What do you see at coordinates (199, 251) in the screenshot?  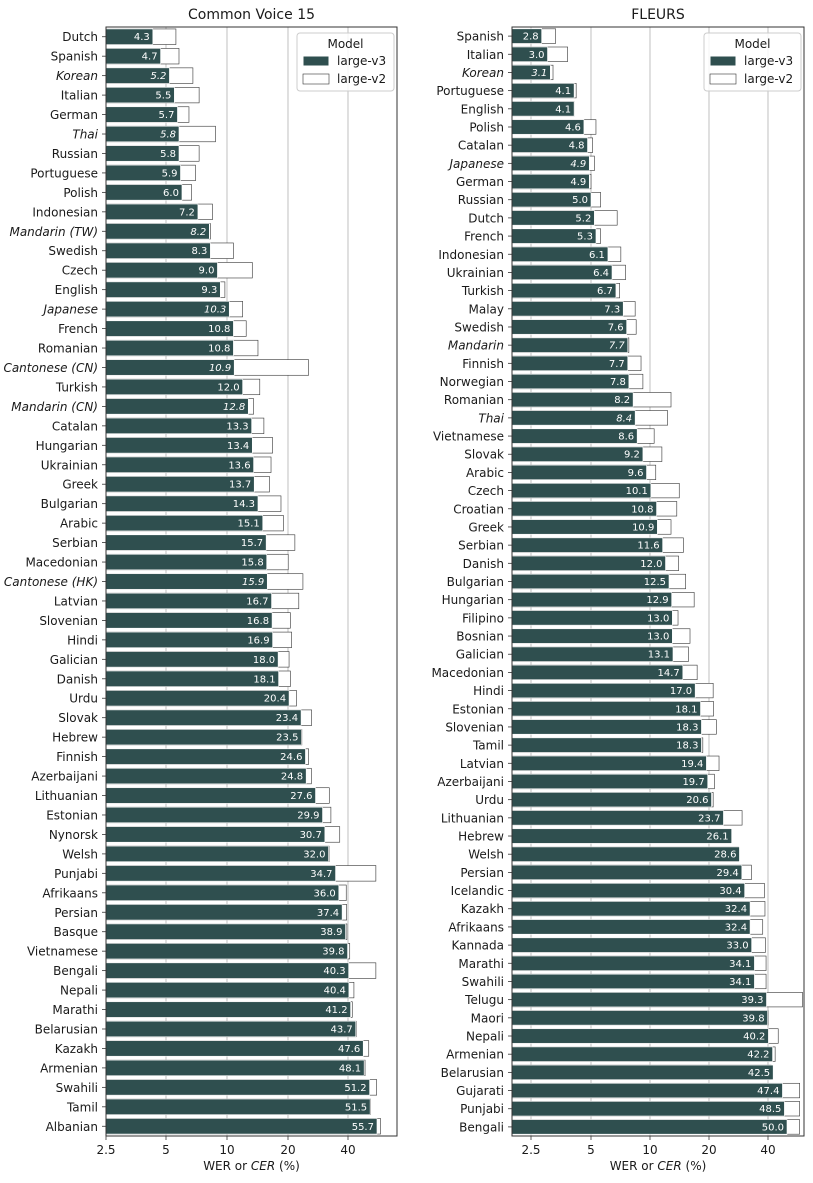 I see `data-label: 8.3` at bounding box center [199, 251].